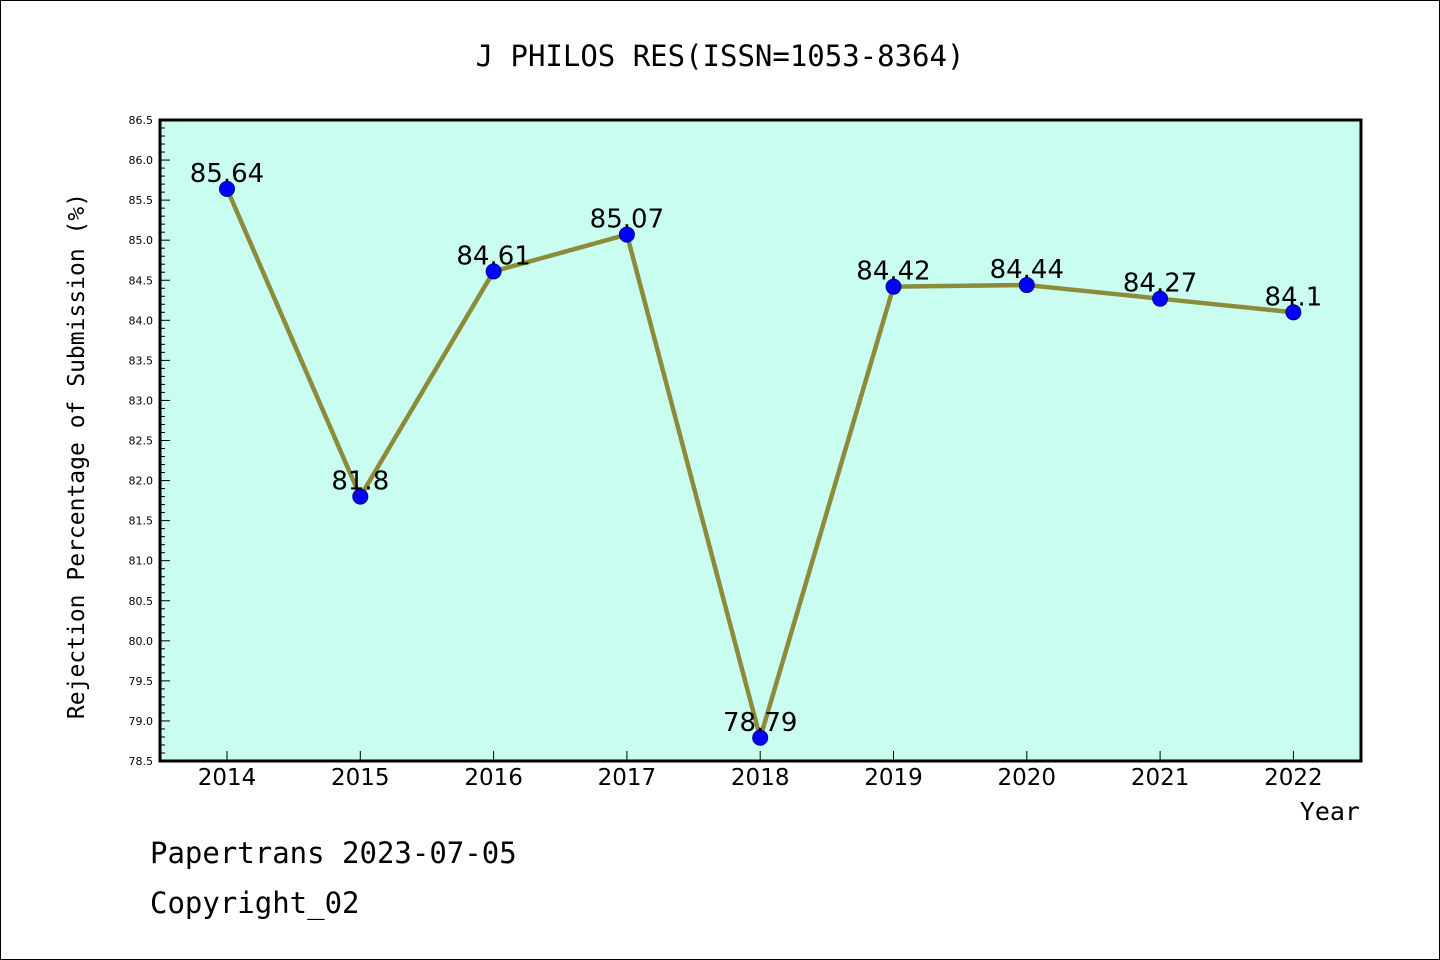 This screenshot has height=960, width=1440. Describe the element at coordinates (141, 400) in the screenshot. I see `y-tick-label: 83.0` at that location.